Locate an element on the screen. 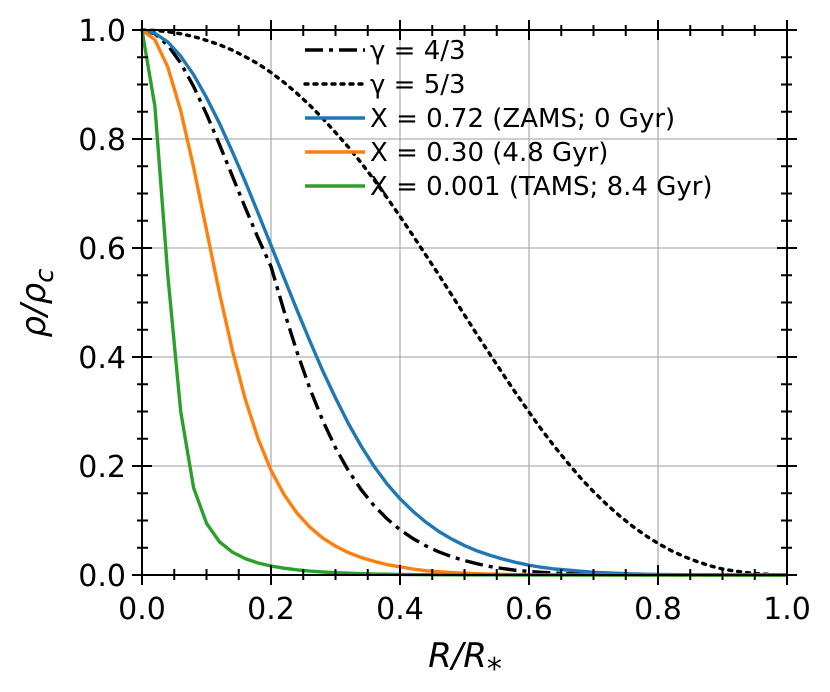  x-axis-label: R/R* is located at coordinates (465, 661).